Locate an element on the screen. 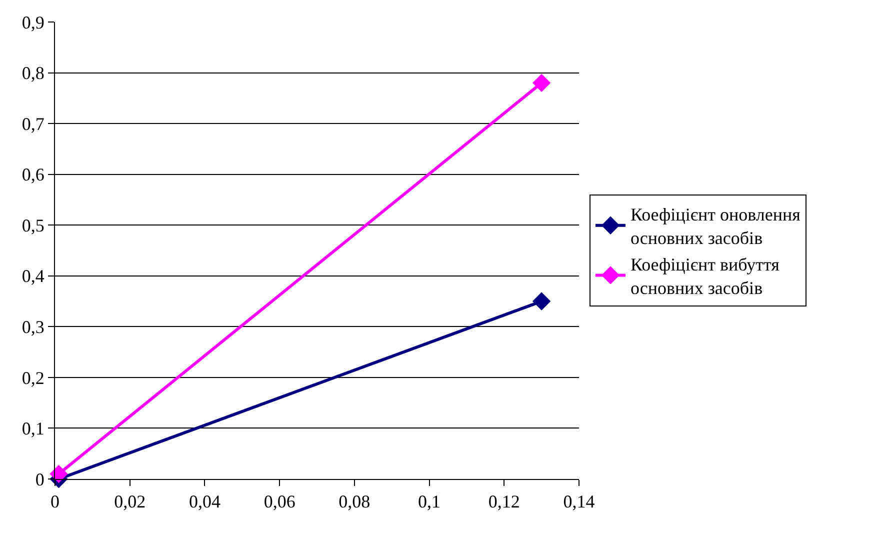  x-tick-label: 0,06 is located at coordinates (280, 502).